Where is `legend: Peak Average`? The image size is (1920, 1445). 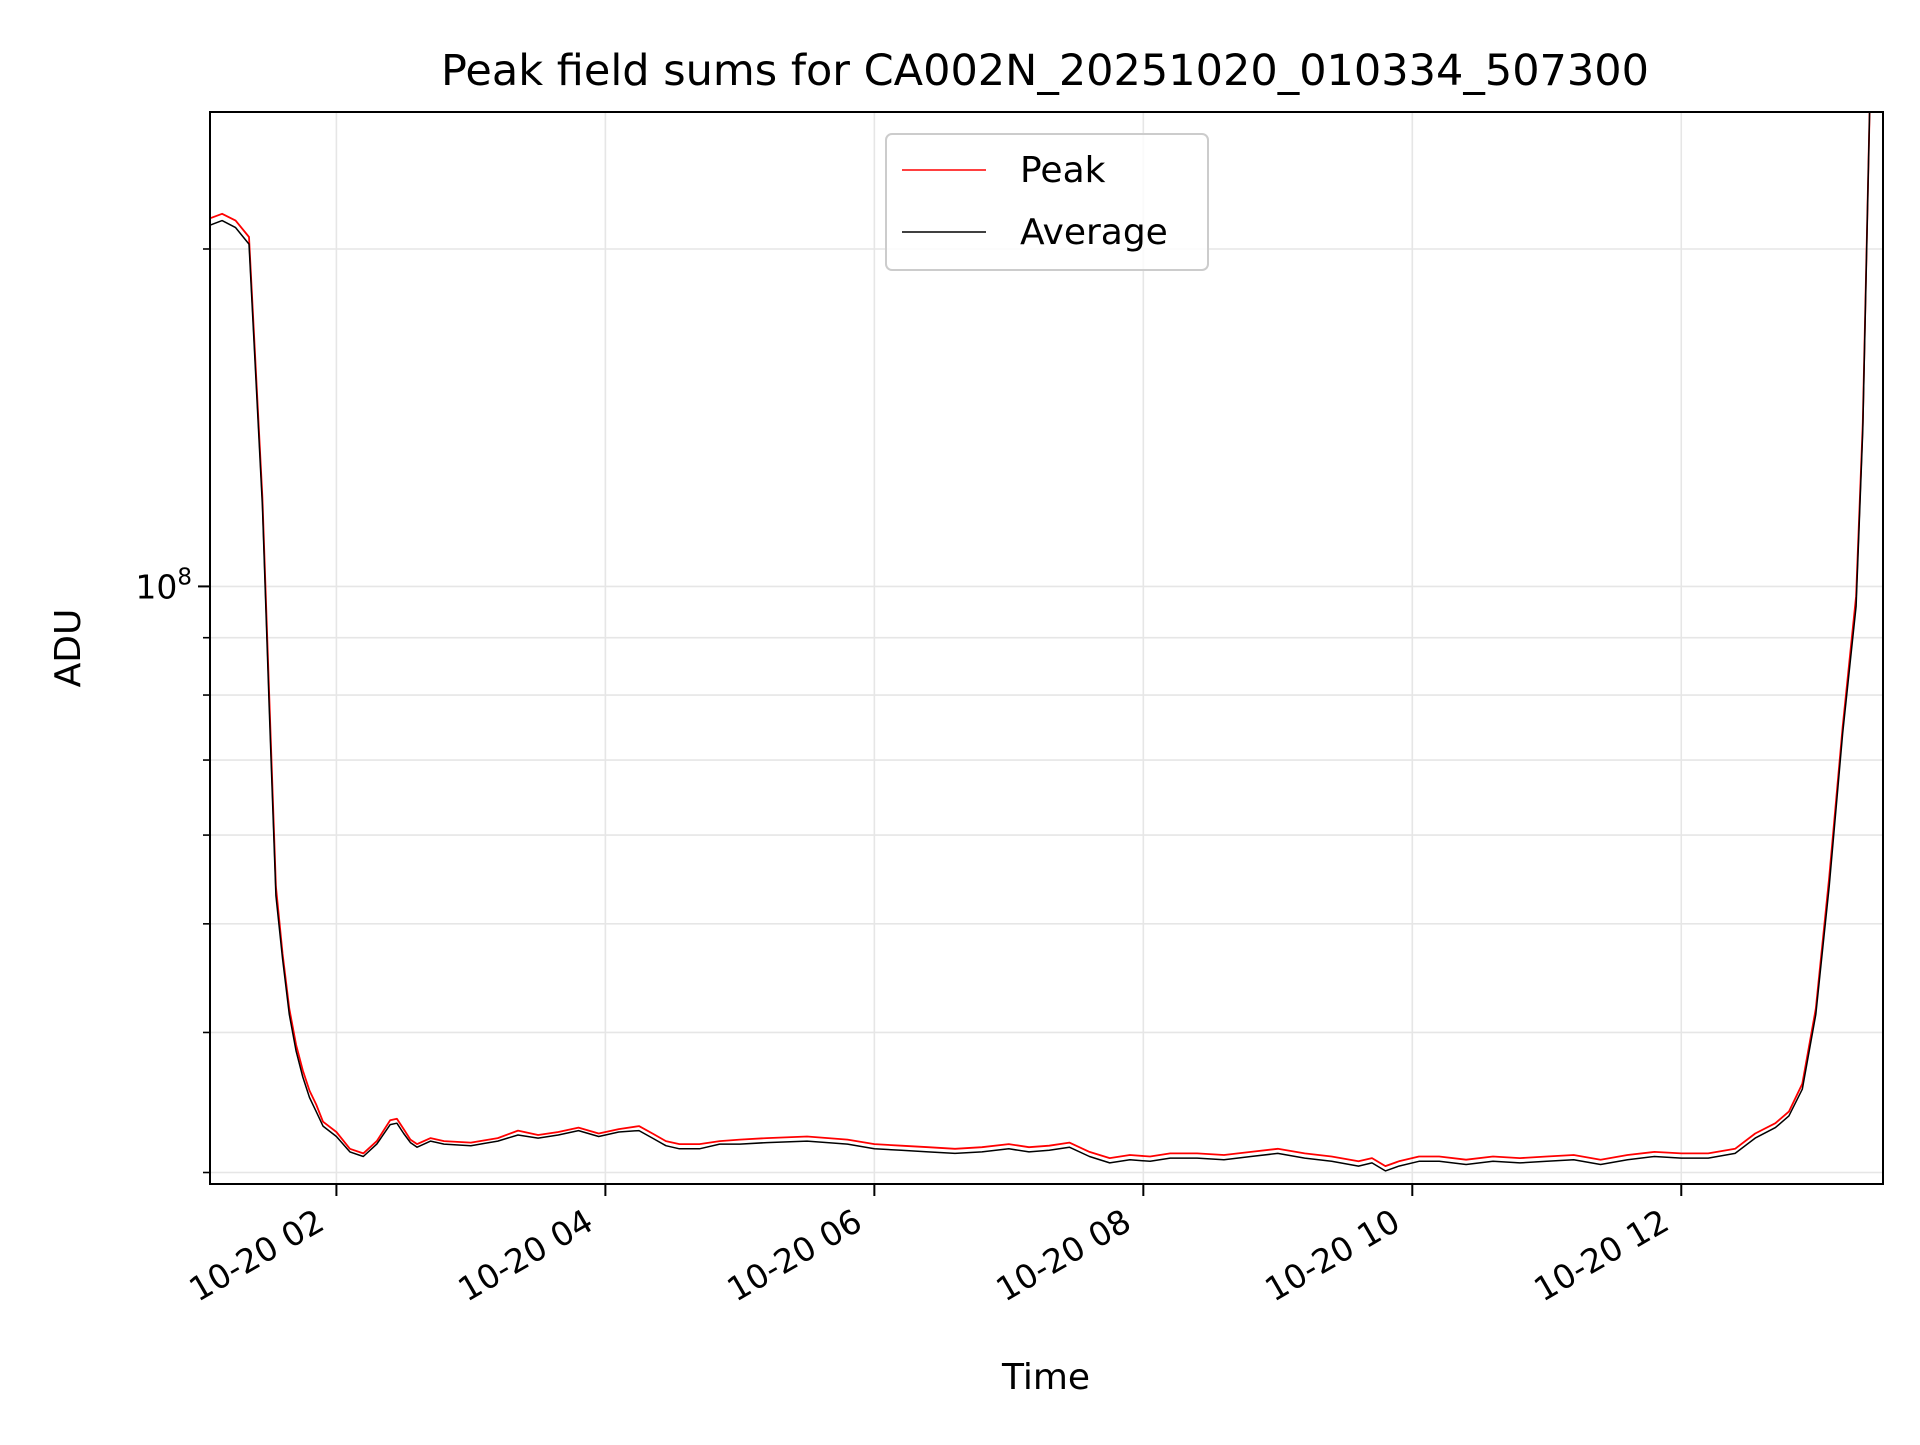
legend: Peak Average is located at coordinates (1047, 202).